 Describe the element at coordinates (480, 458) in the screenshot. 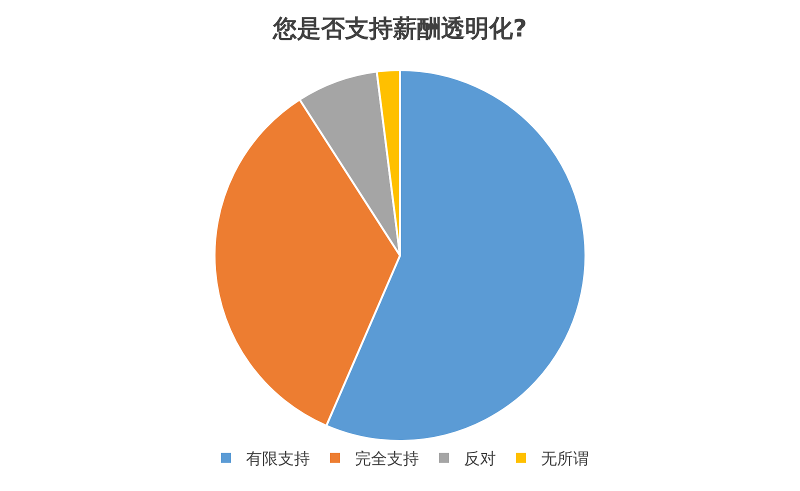

I see `legend-label: 反对` at that location.